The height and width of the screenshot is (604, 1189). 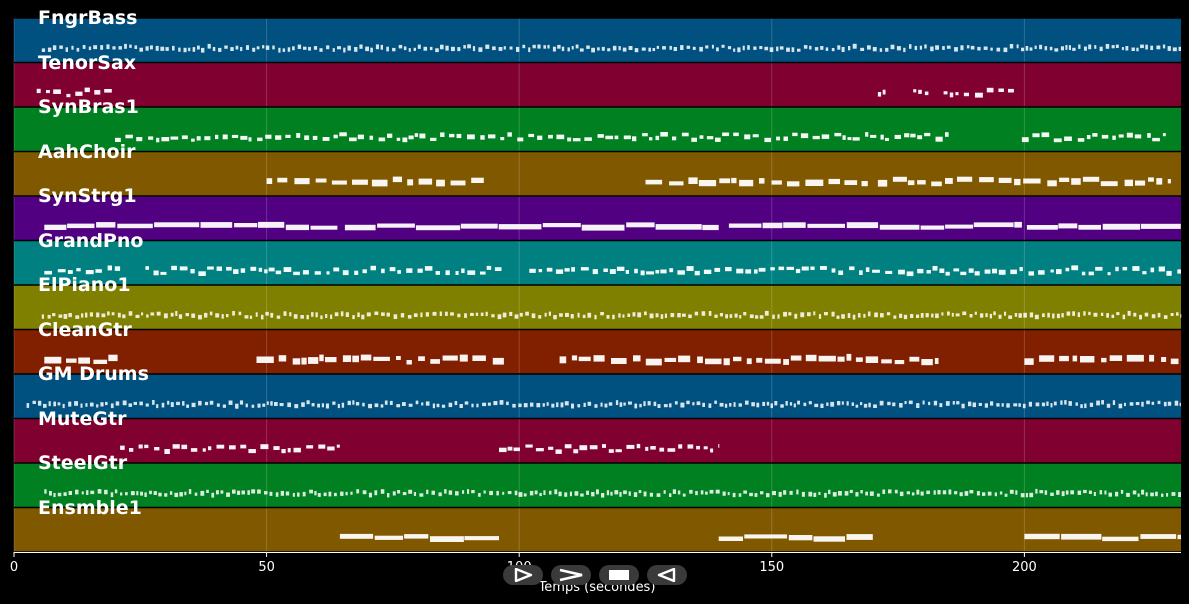 What do you see at coordinates (87, 151) in the screenshot?
I see `track-label: AahChoir` at bounding box center [87, 151].